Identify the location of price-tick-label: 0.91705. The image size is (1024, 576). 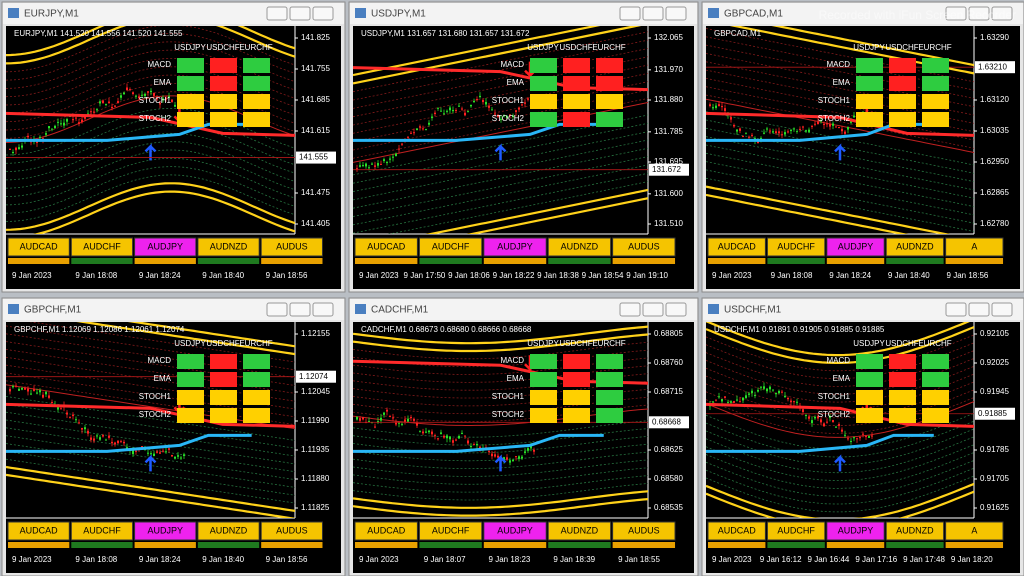
(994, 478).